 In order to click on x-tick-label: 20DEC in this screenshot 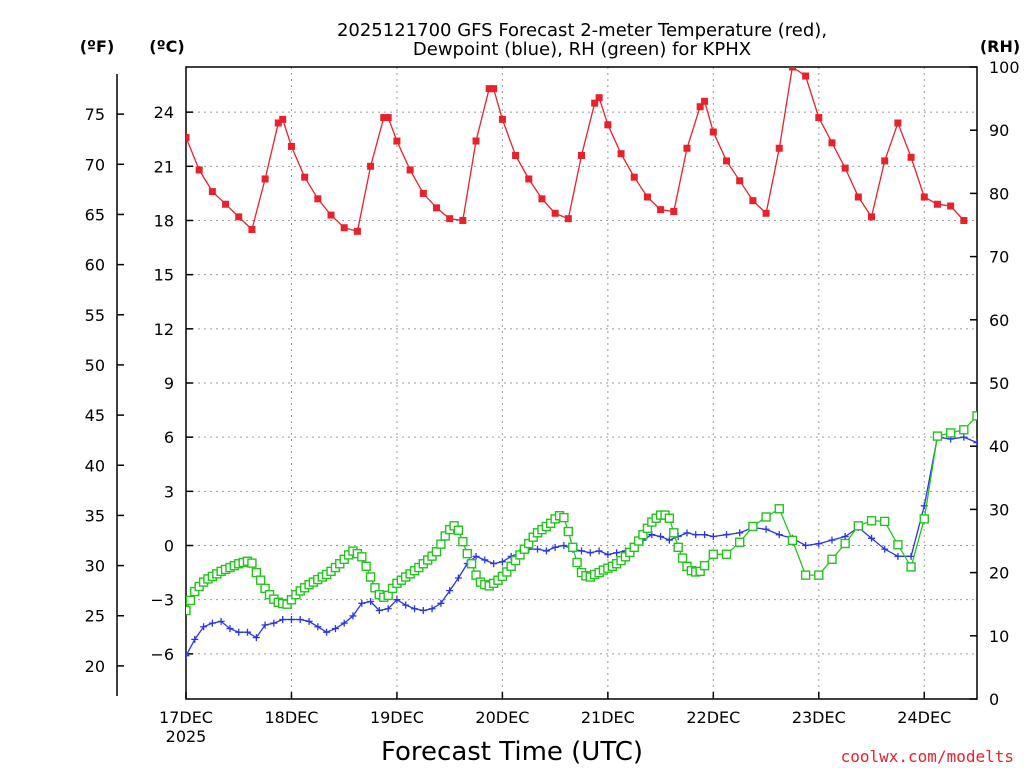, I will do `click(502, 717)`.